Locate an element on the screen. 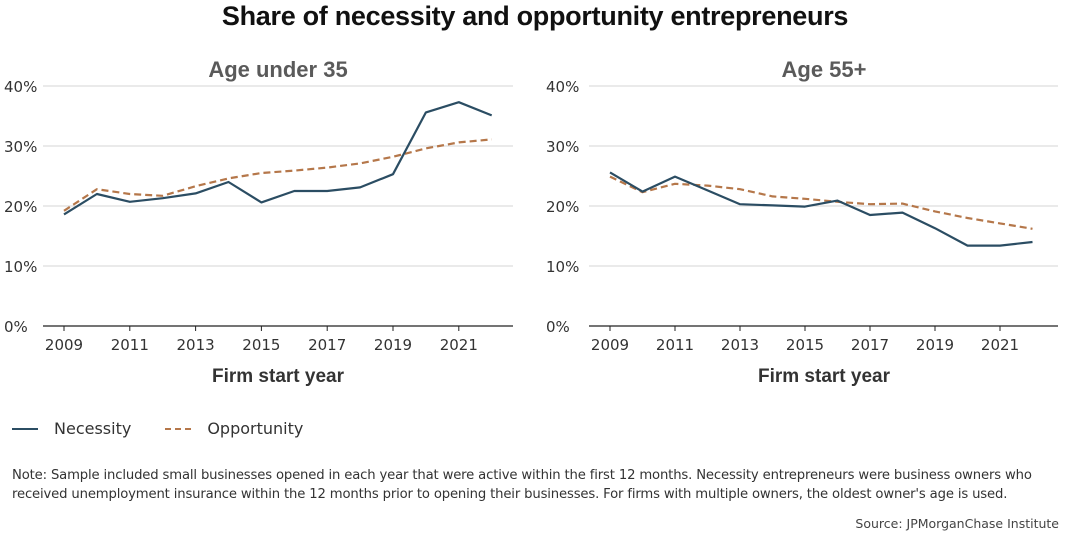 The width and height of the screenshot is (1070, 535). legend-label-necessity: Necessity is located at coordinates (93, 428).